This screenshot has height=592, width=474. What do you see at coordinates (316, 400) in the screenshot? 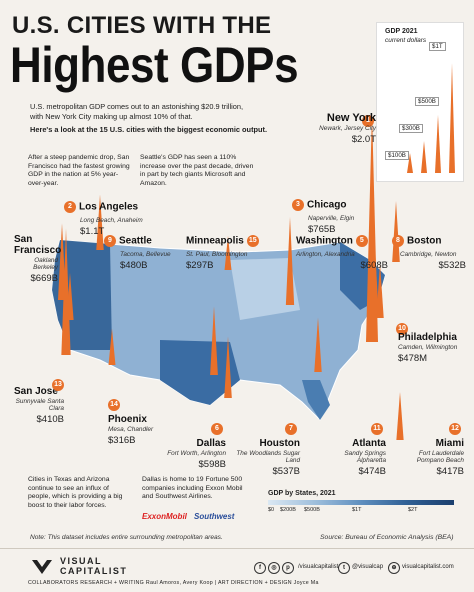
I see `map-region-florida` at bounding box center [316, 400].